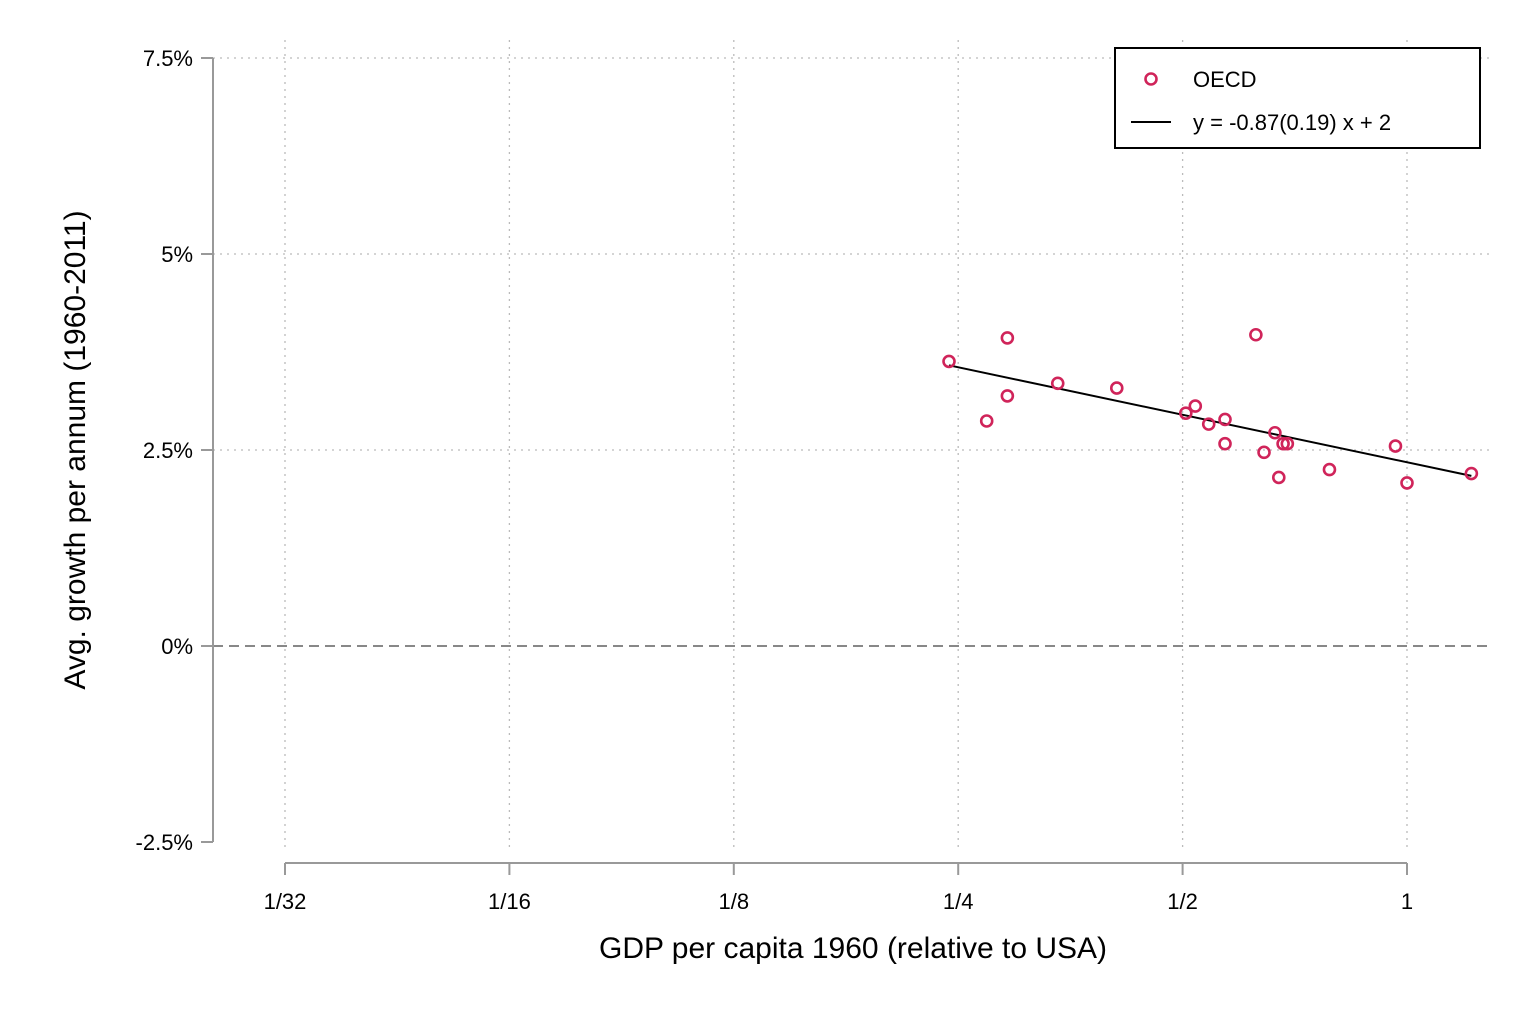  Describe the element at coordinates (1292, 122) in the screenshot. I see `legend-label: y = -0.87(0.19) x + 2` at that location.